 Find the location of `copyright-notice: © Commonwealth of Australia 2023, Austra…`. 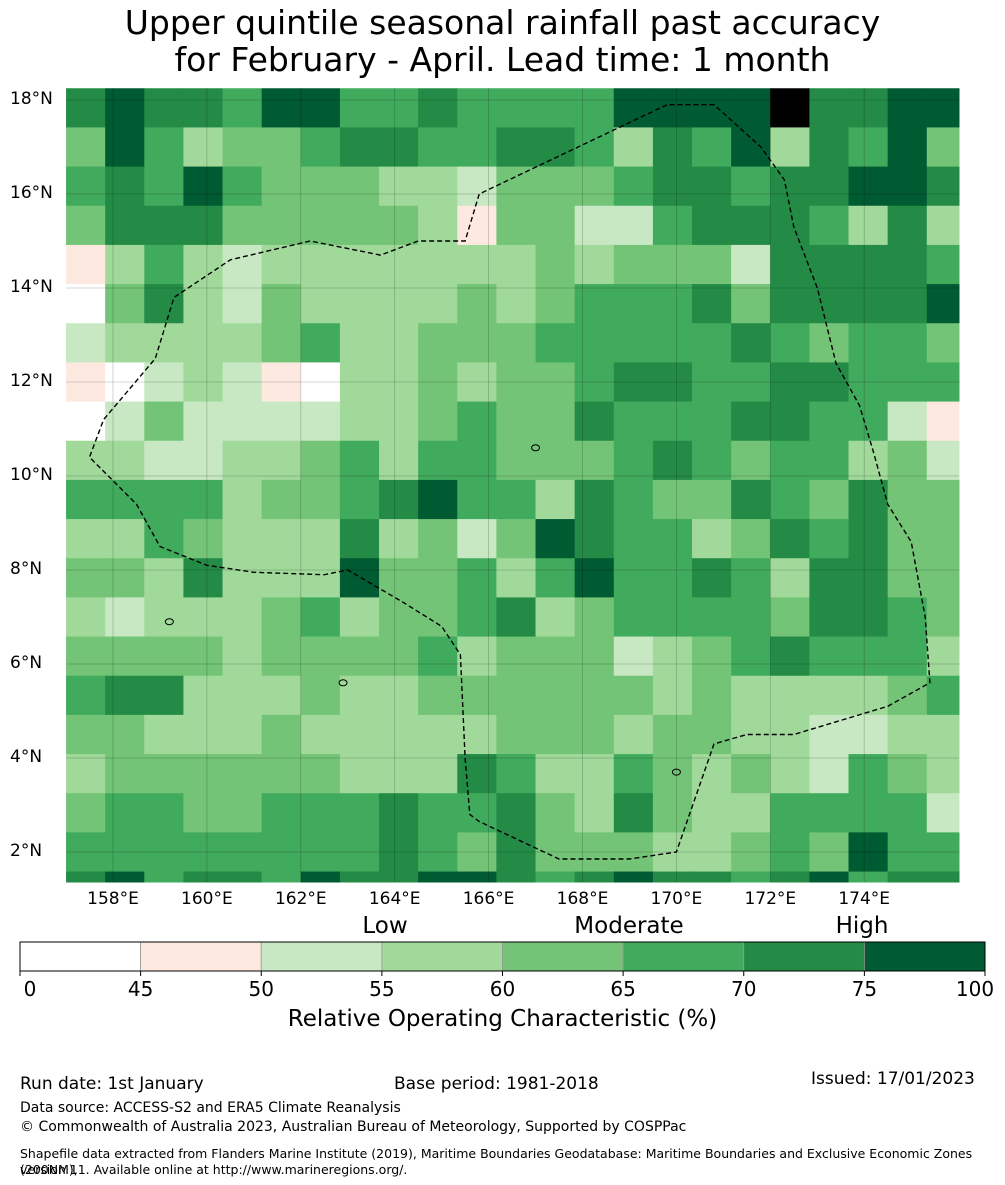

copyright-notice: © Commonwealth of Australia 2023, Austra… is located at coordinates (353, 1127).